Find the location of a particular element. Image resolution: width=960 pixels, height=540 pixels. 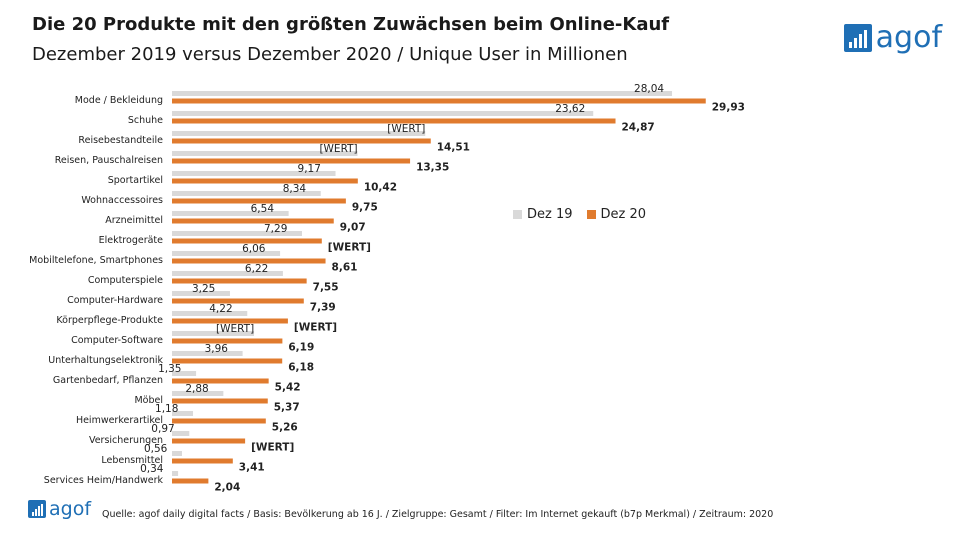

data-label-dez19: 0,34 is located at coordinates (152, 469).